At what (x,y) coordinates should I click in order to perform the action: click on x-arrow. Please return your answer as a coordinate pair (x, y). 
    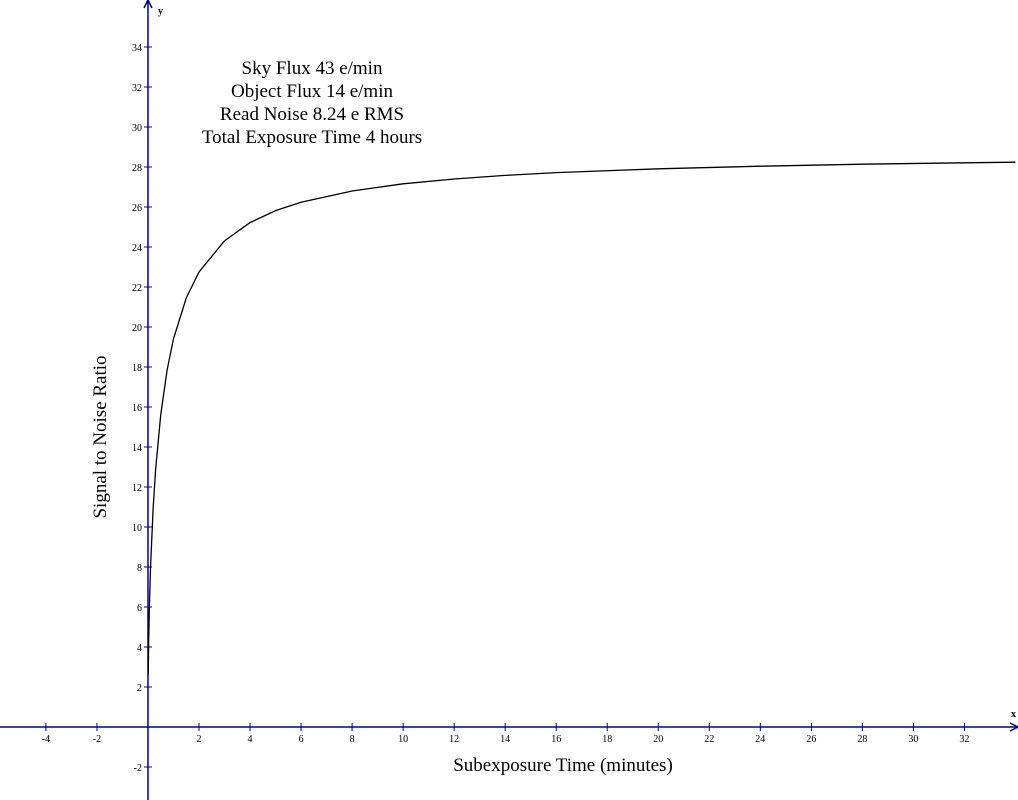
    Looking at the image, I should click on (1013, 727).